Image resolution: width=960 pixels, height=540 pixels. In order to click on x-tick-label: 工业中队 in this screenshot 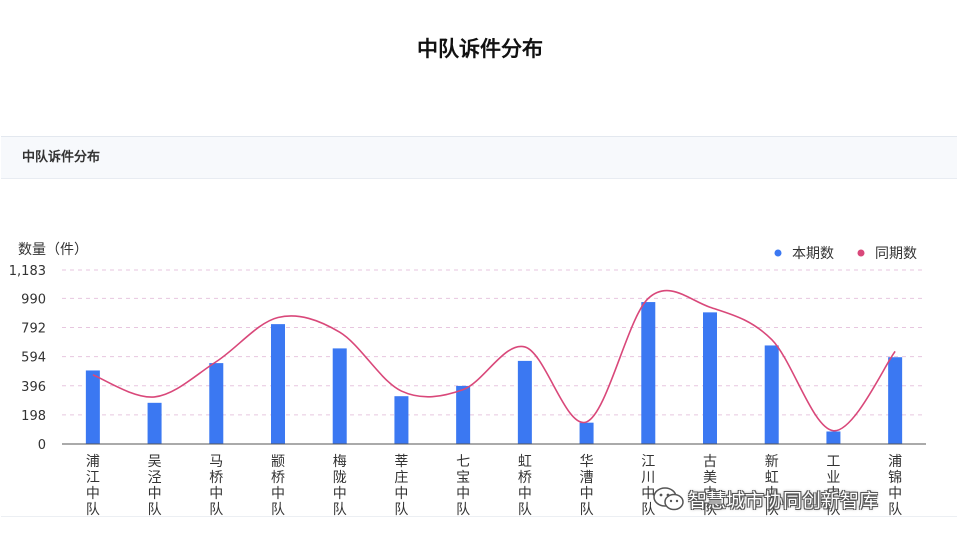, I will do `click(833, 486)`.